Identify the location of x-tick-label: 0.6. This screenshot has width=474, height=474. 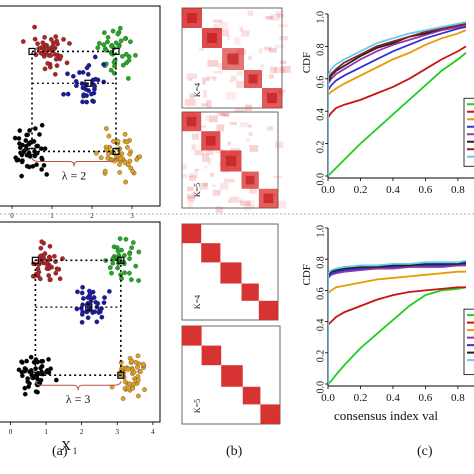
(426, 398).